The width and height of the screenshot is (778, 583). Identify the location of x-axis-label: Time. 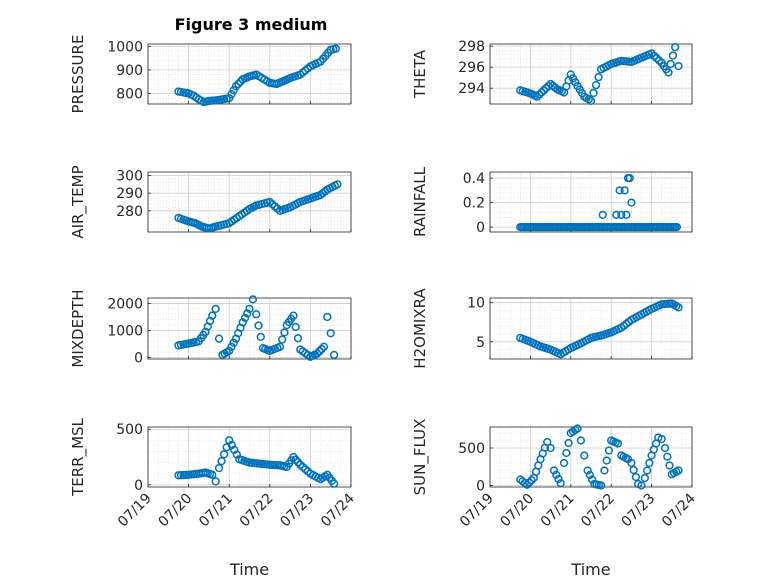
(249, 569).